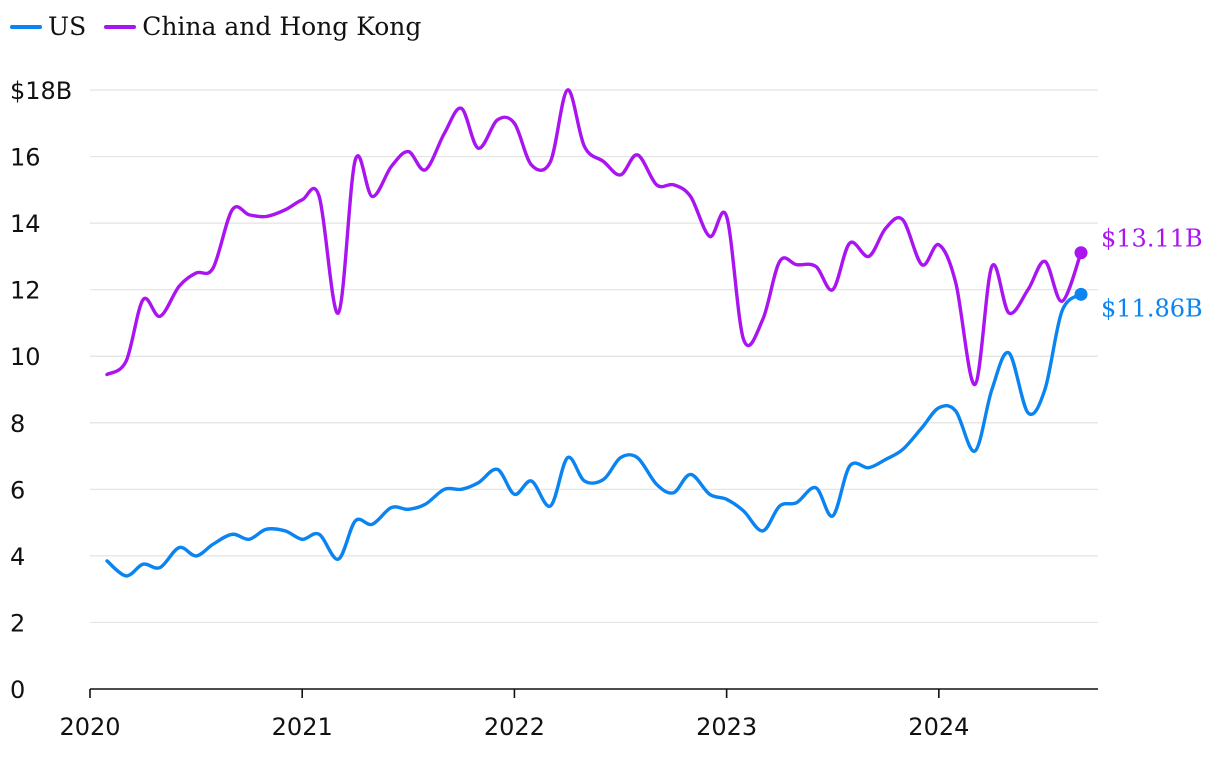 Image resolution: width=1220 pixels, height=765 pixels. Describe the element at coordinates (25, 158) in the screenshot. I see `y-tick-label-16: 16` at that location.